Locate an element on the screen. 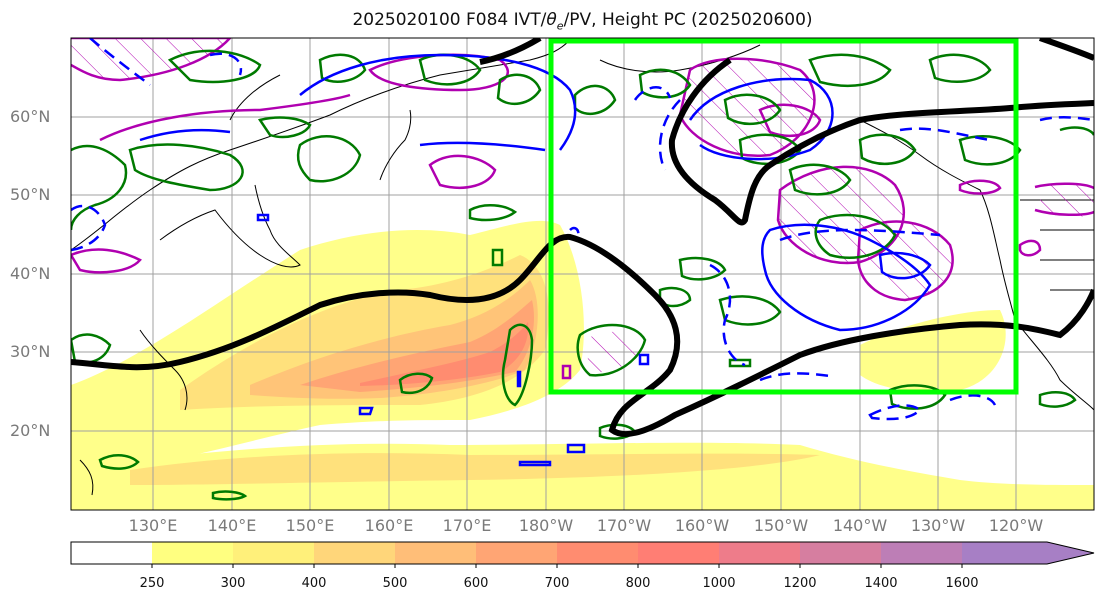 This screenshot has height=603, width=1105. lat-label-20n: 20°N is located at coordinates (30, 430).